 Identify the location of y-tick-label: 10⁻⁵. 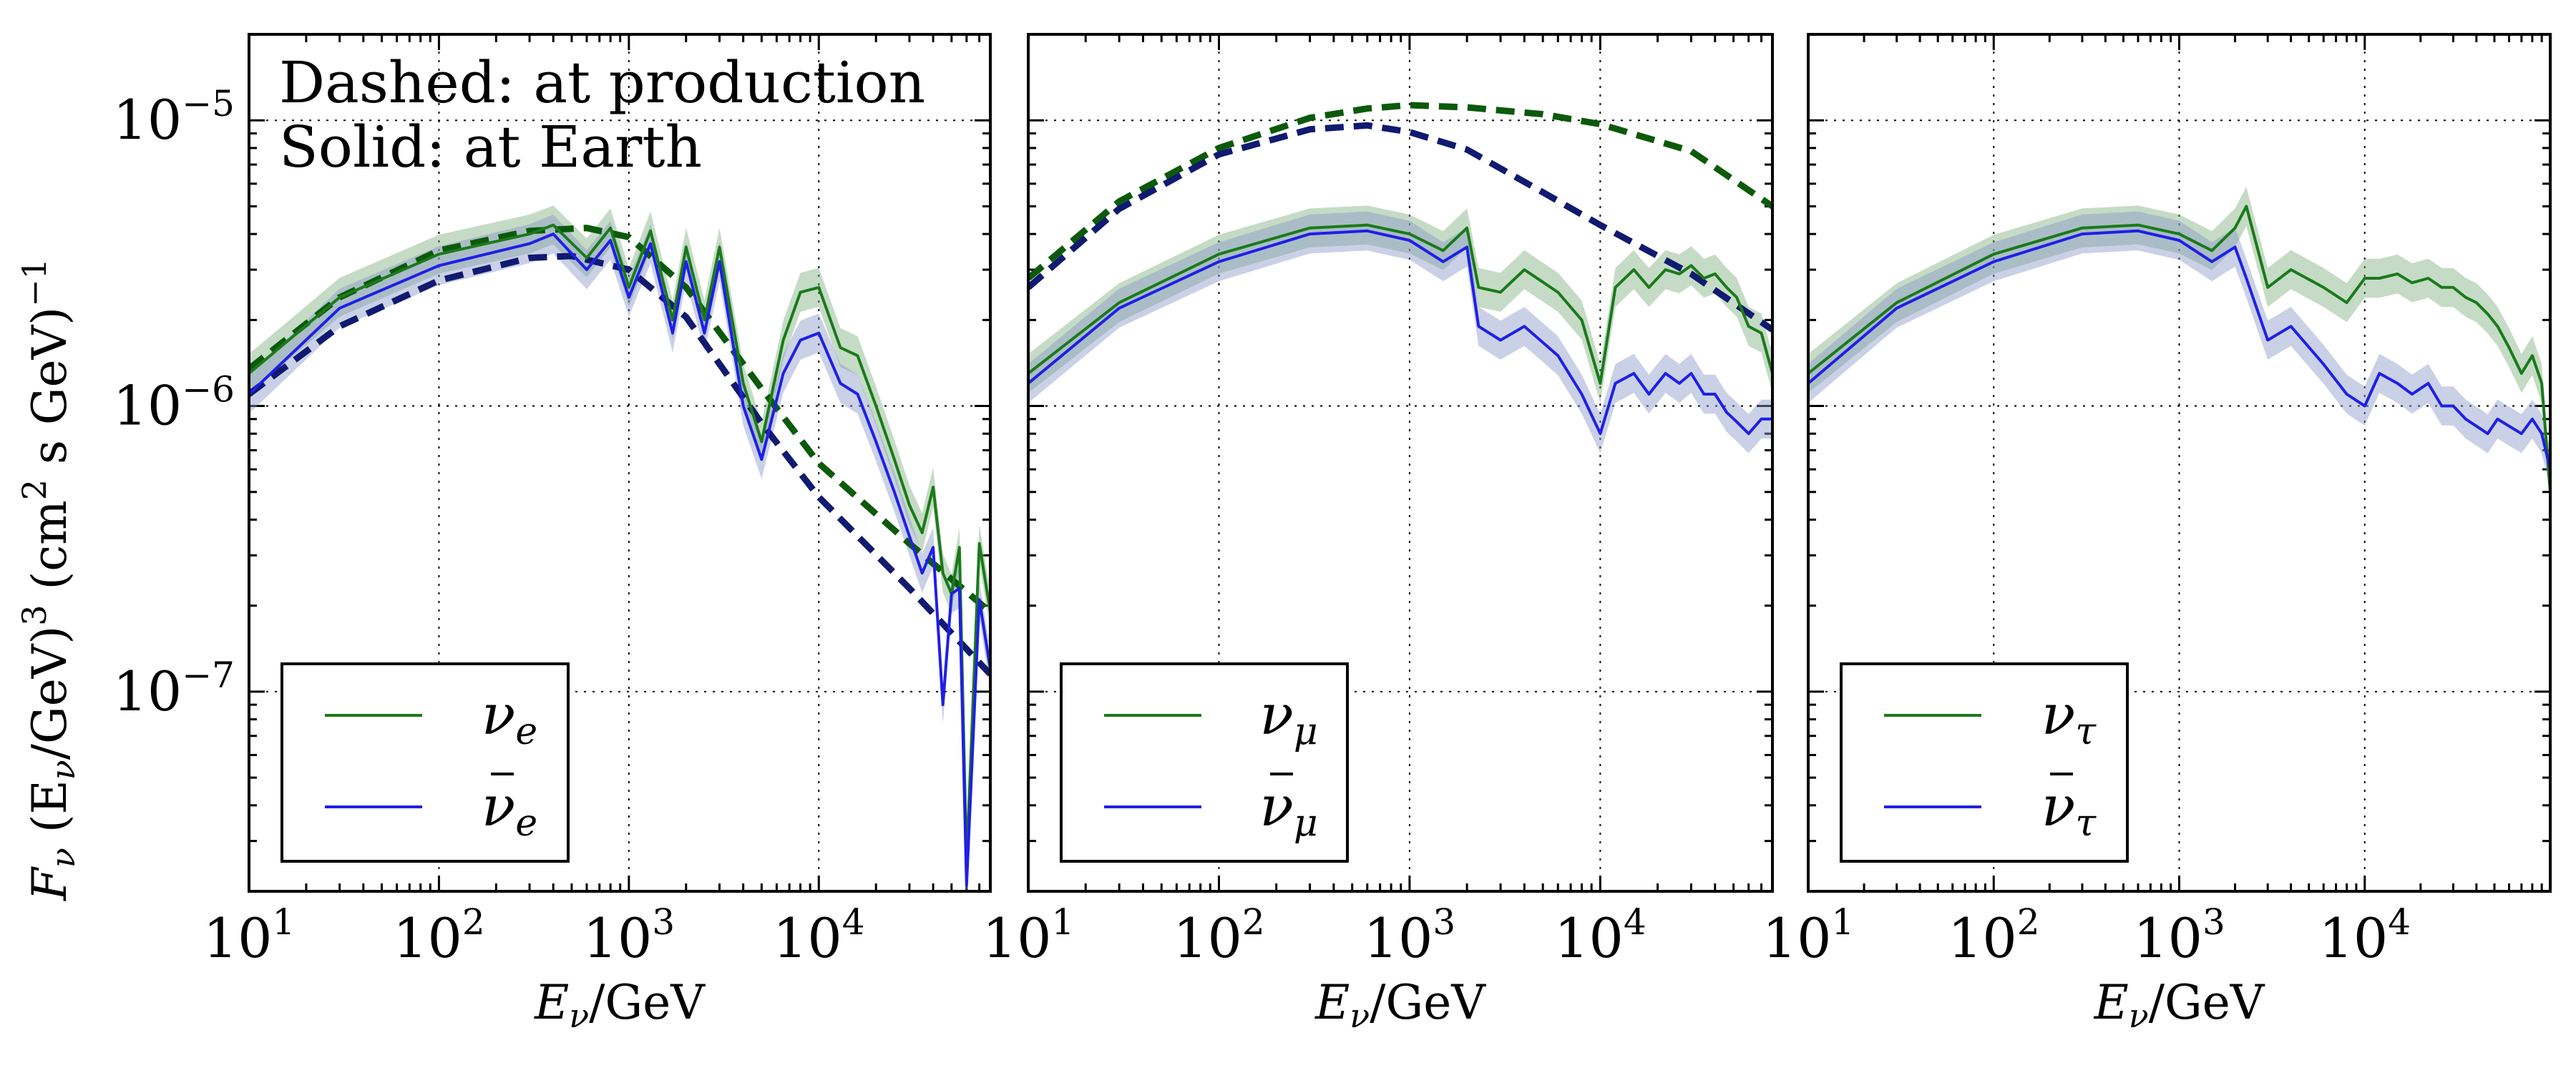
(174, 117).